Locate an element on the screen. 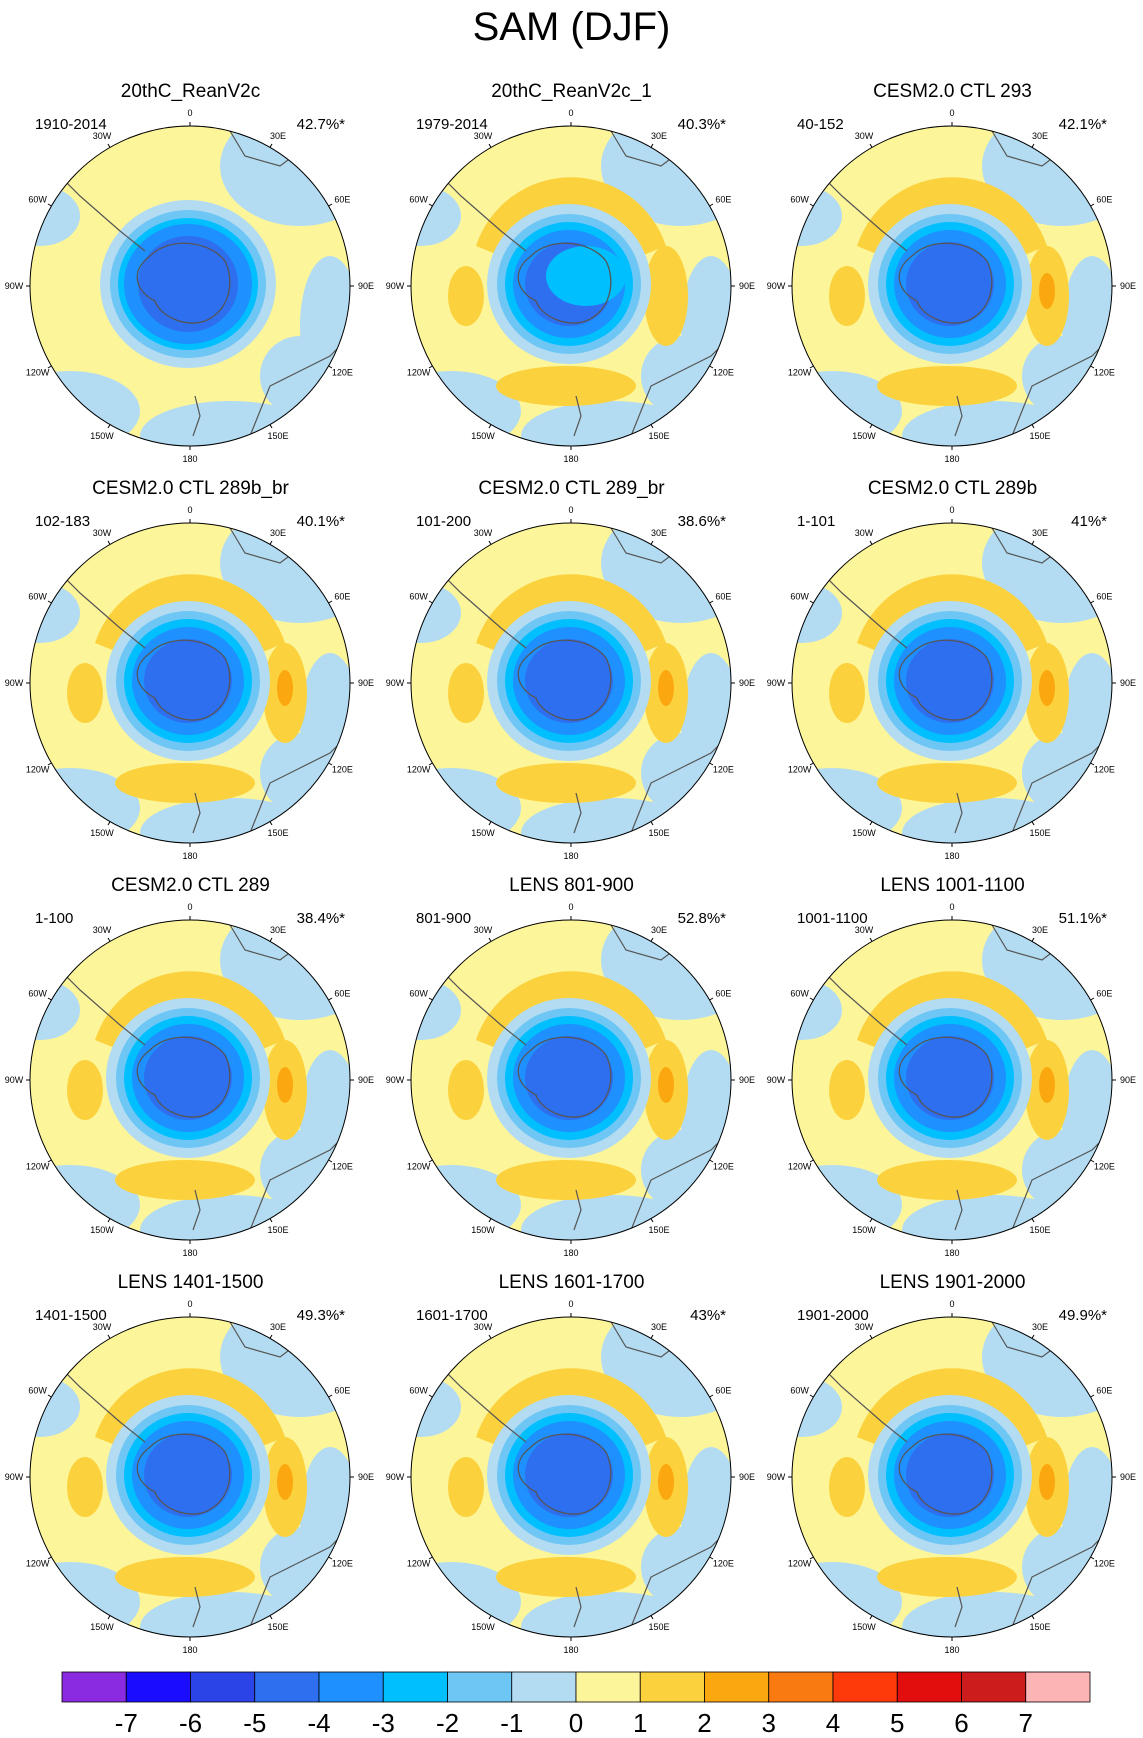  lon-label: 180 is located at coordinates (951, 856).